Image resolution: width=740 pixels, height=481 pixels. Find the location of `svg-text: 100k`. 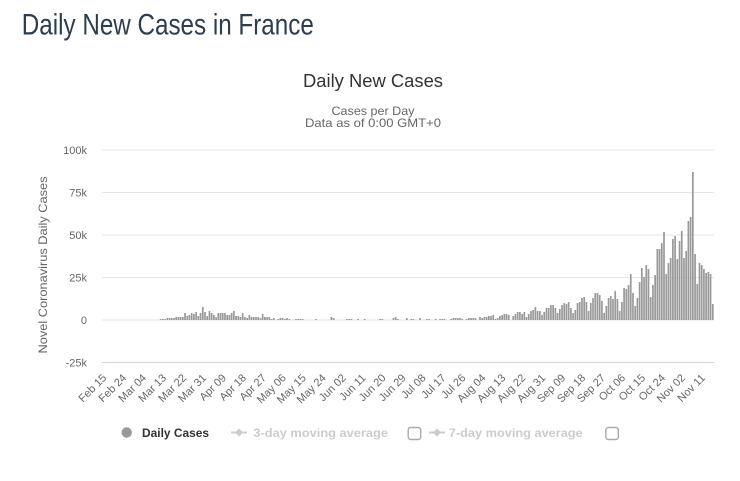

svg-text: 100k is located at coordinates (75, 151).